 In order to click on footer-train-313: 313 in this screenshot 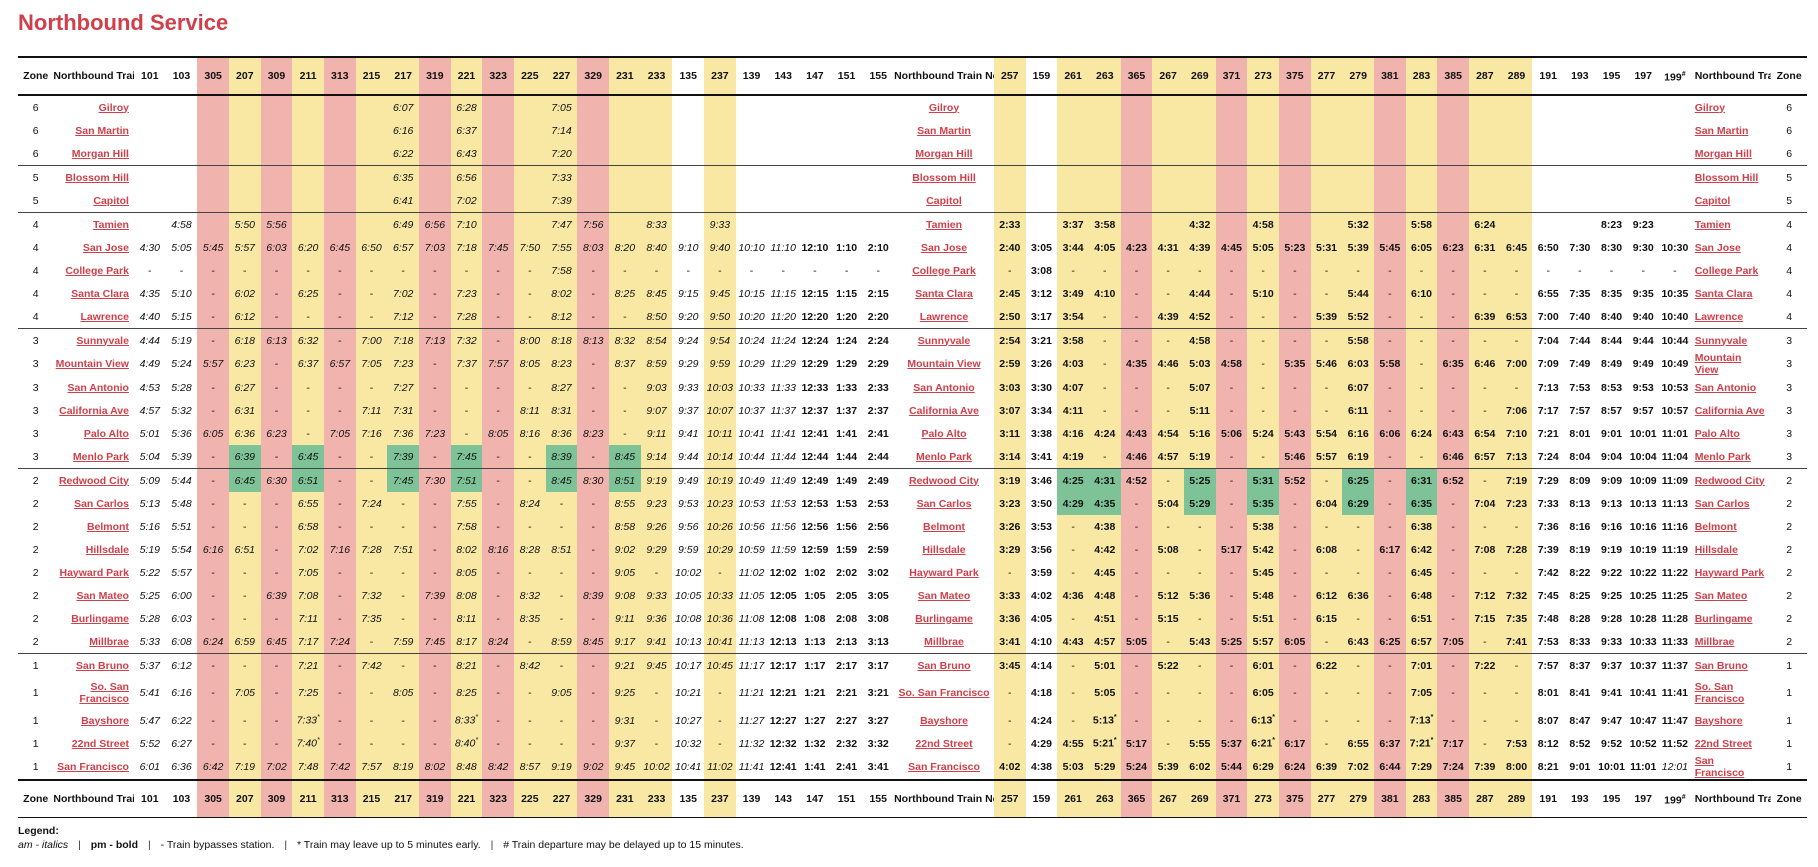, I will do `click(339, 798)`.